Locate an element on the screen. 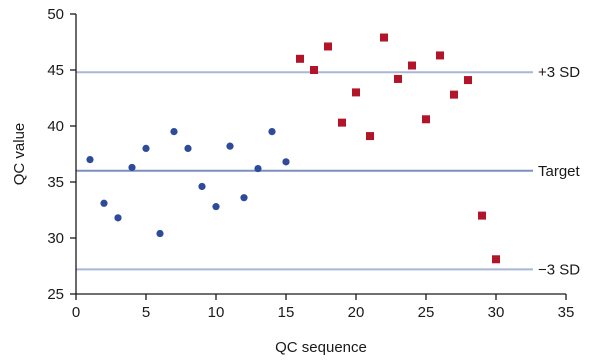 The height and width of the screenshot is (362, 601). x-tick-label: 30 is located at coordinates (496, 312).